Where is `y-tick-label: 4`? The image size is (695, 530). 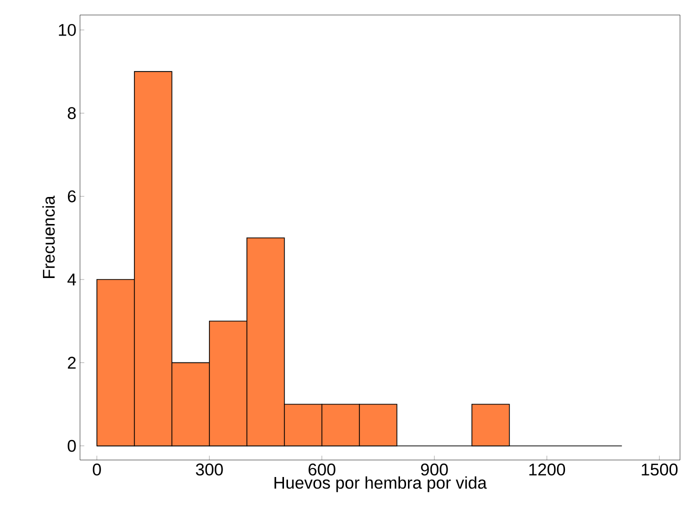 y-tick-label: 4 is located at coordinates (71, 280).